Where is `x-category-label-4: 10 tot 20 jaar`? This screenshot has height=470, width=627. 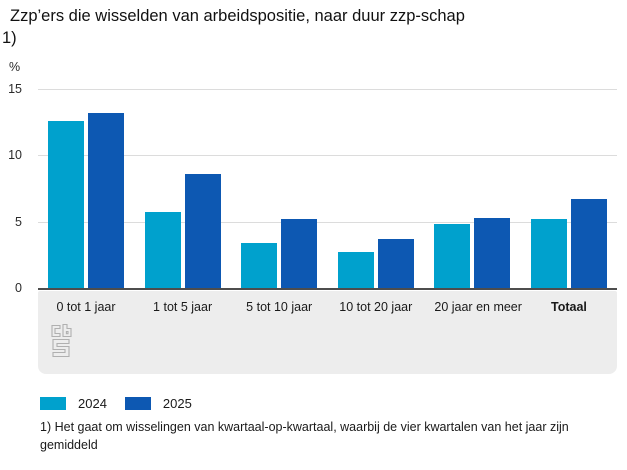 x-category-label-4: 10 tot 20 jaar is located at coordinates (376, 307).